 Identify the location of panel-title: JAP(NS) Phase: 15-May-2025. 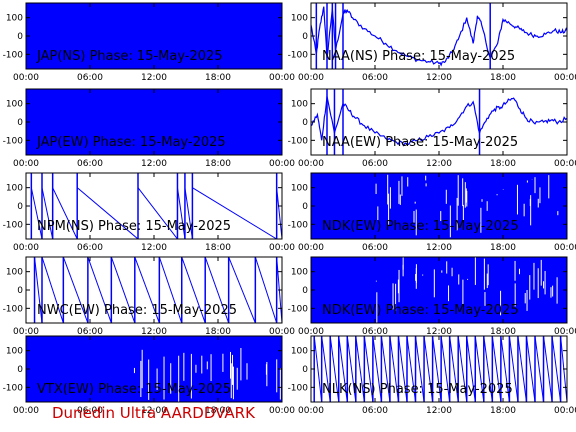
(129, 56).